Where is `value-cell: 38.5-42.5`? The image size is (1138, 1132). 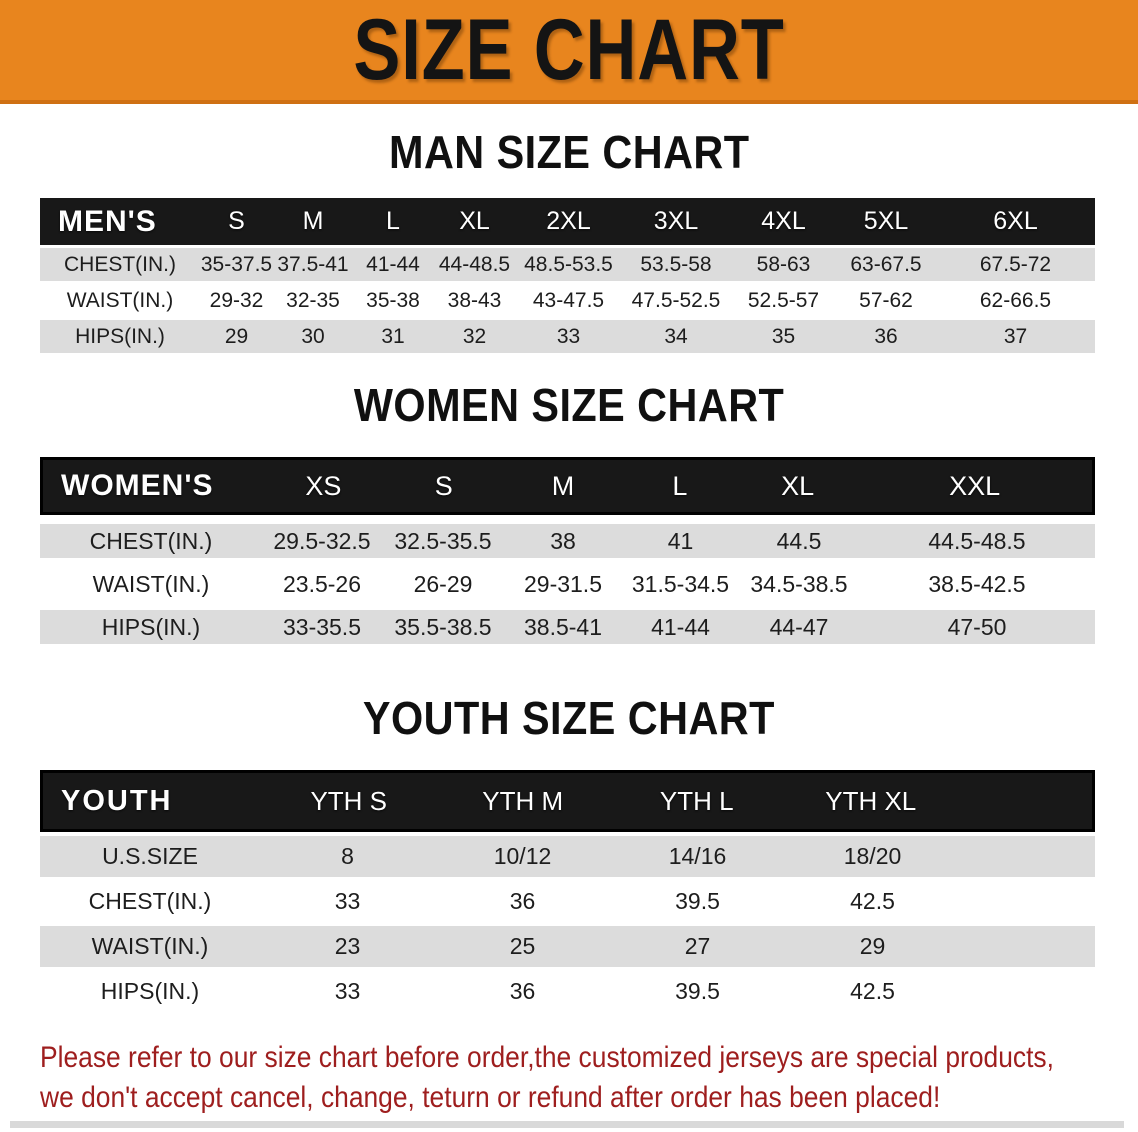 value-cell: 38.5-42.5 is located at coordinates (977, 584).